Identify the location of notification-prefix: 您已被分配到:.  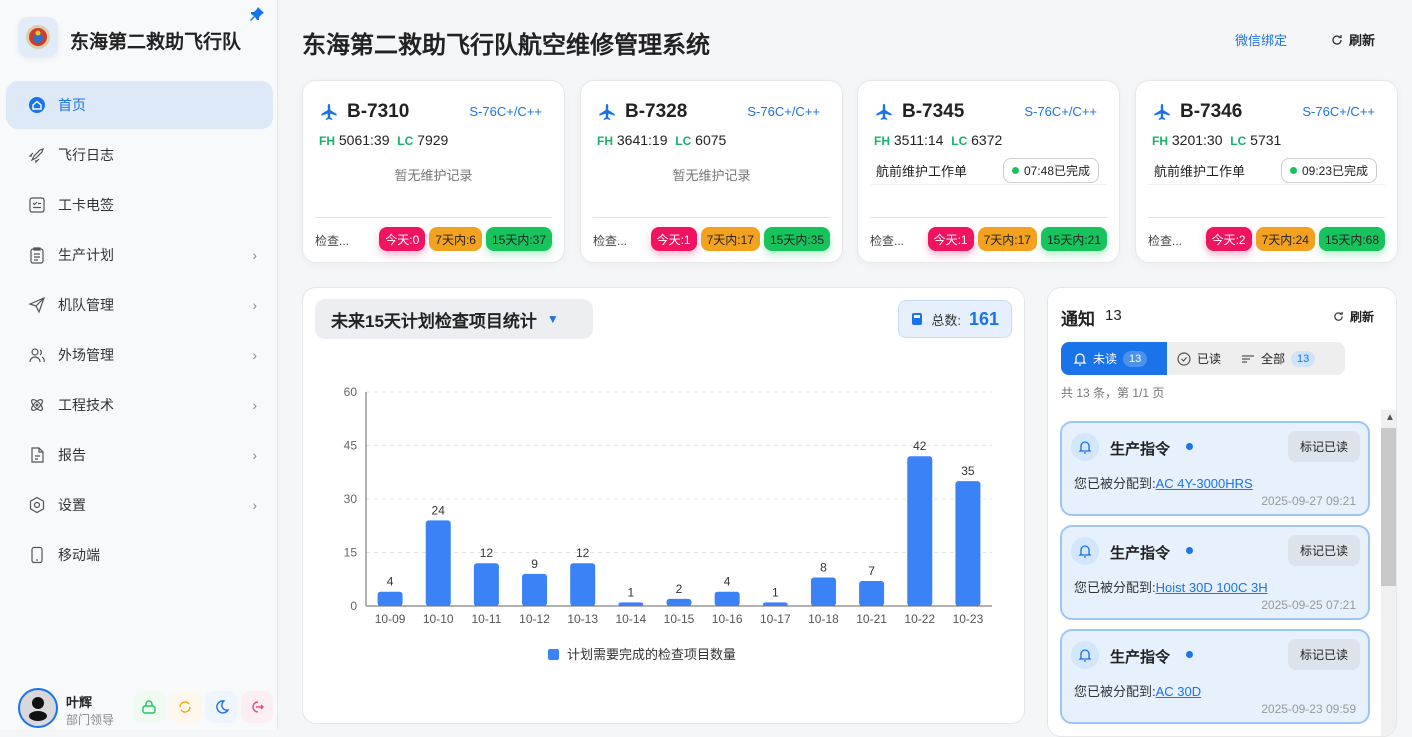
(1115, 691).